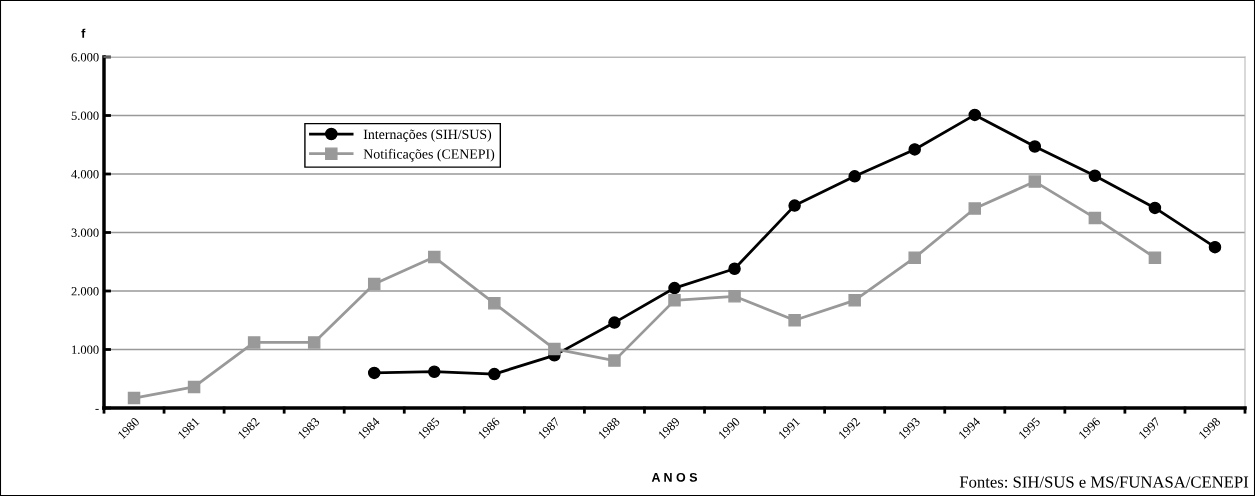 The image size is (1255, 496). What do you see at coordinates (1104, 482) in the screenshot?
I see `text: Fontes: SIH/SUS e MS/FUNASA/CENEPI` at bounding box center [1104, 482].